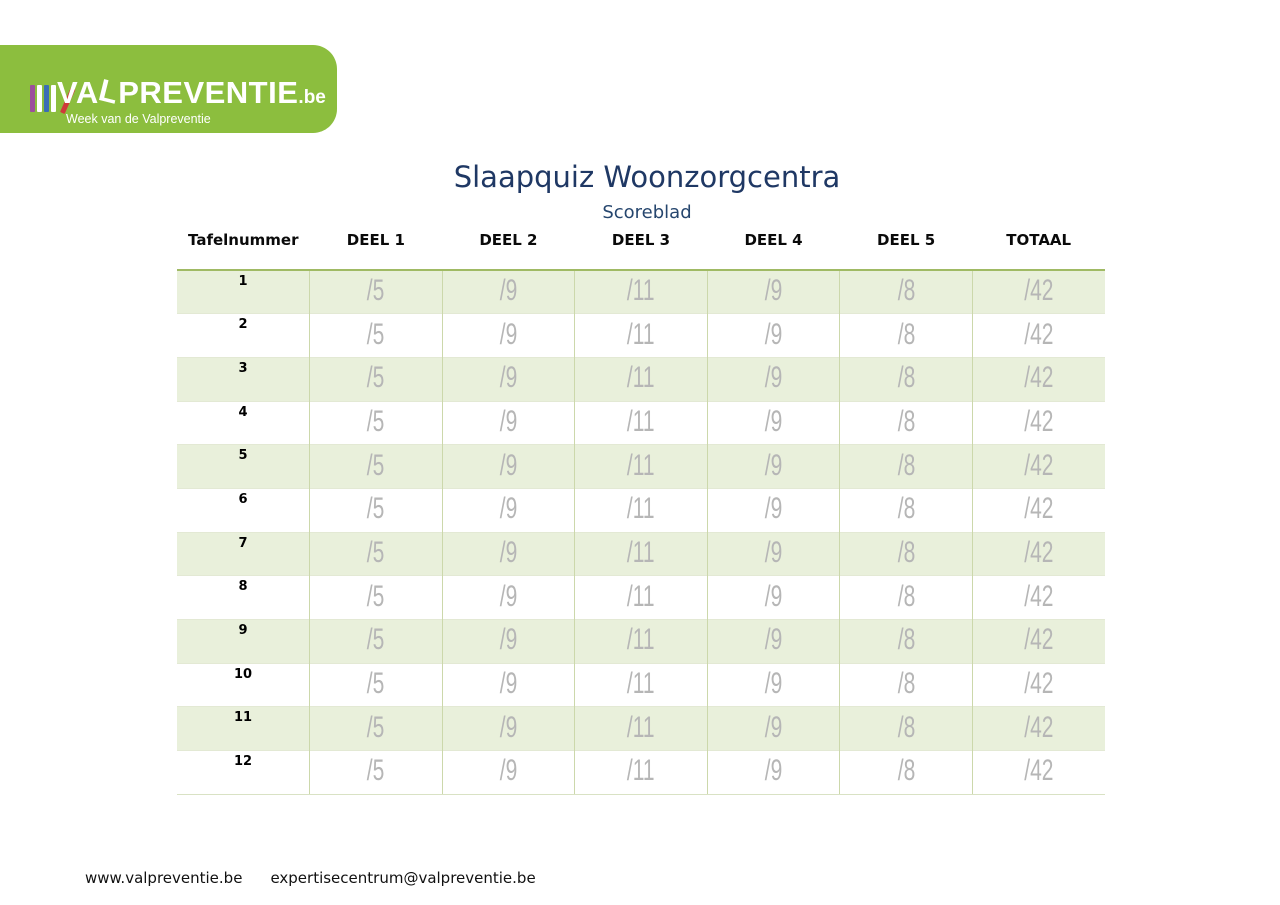 This screenshot has width=1280, height=905. What do you see at coordinates (243, 510) in the screenshot?
I see `row-number: 6` at bounding box center [243, 510].